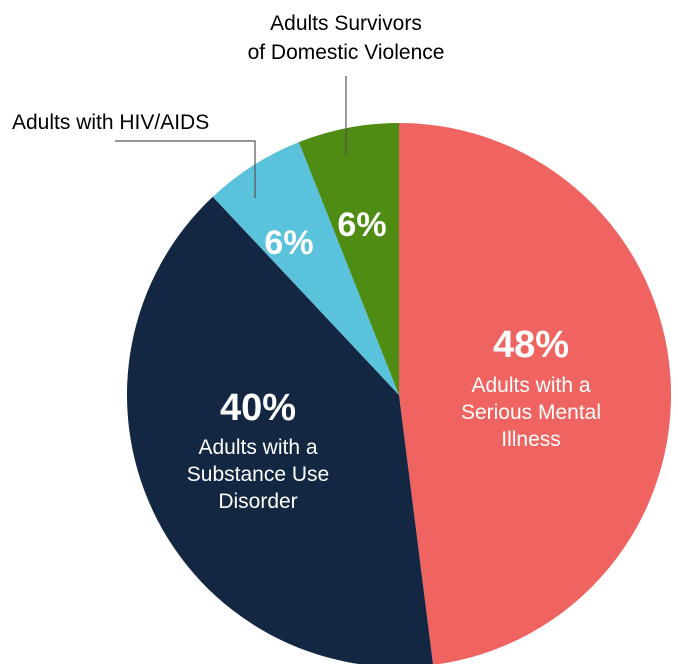 Image resolution: width=678 pixels, height=664 pixels. Describe the element at coordinates (361, 225) in the screenshot. I see `domestic-violence-percent: 6%` at that location.